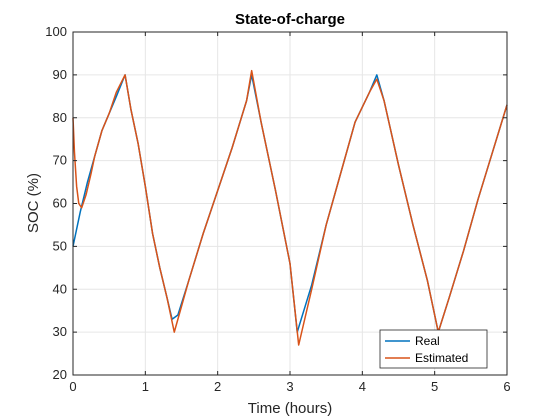  Describe the element at coordinates (60, 203) in the screenshot. I see `y-tick-label: 60` at that location.